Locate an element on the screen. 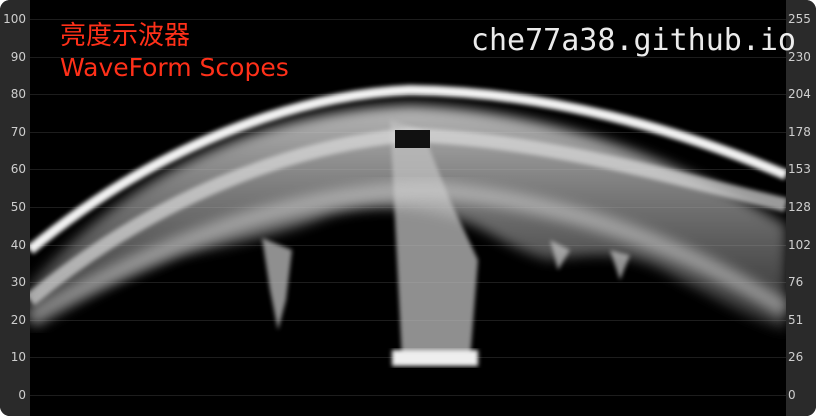 The height and width of the screenshot is (416, 816). watermark-url: che77a38.github.io is located at coordinates (633, 40).